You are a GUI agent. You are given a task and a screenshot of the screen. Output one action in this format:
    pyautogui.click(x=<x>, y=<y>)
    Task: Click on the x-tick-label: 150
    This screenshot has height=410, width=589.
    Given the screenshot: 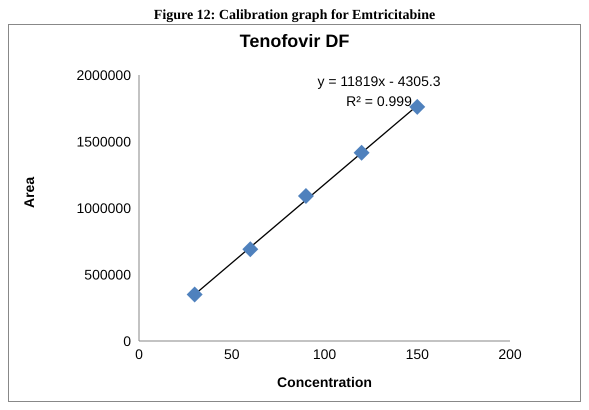 What is the action you would take?
    pyautogui.click(x=418, y=354)
    